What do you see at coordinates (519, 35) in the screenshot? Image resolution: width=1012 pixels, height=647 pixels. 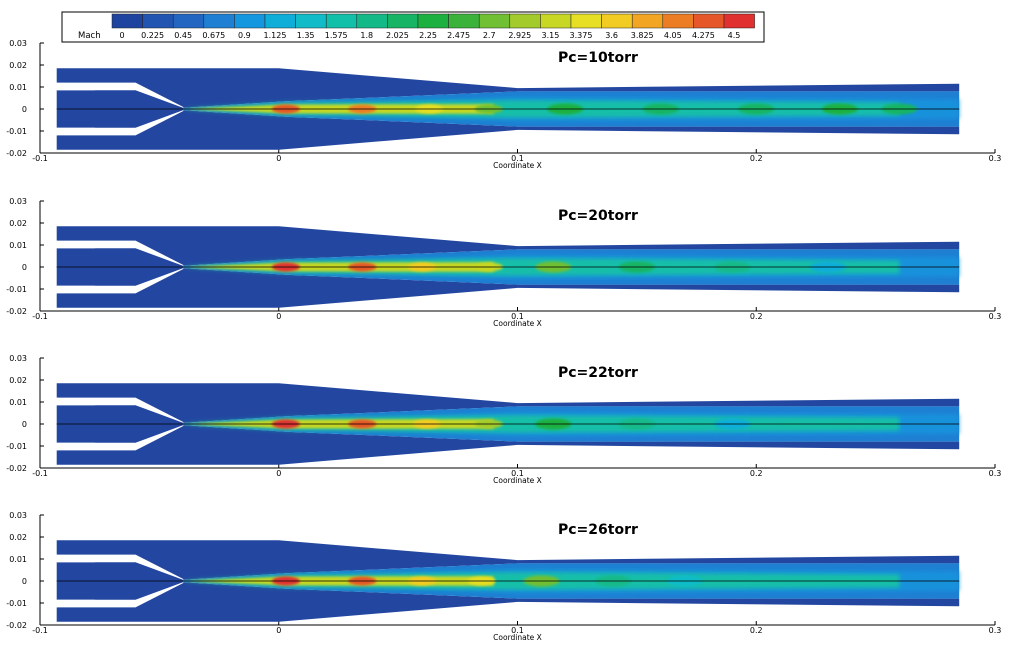 I see `legend-level-label: 2.925` at bounding box center [519, 35].